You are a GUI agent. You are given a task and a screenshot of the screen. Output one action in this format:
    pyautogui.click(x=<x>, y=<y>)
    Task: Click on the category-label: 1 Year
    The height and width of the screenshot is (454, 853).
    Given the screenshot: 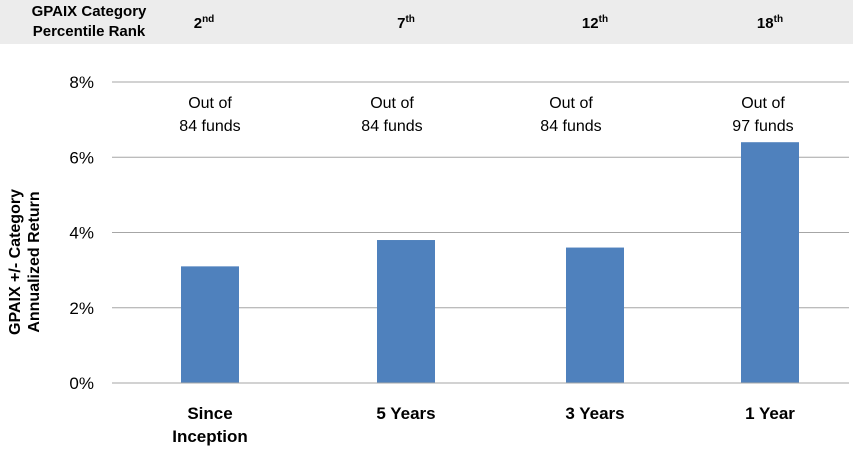 What is the action you would take?
    pyautogui.click(x=770, y=413)
    